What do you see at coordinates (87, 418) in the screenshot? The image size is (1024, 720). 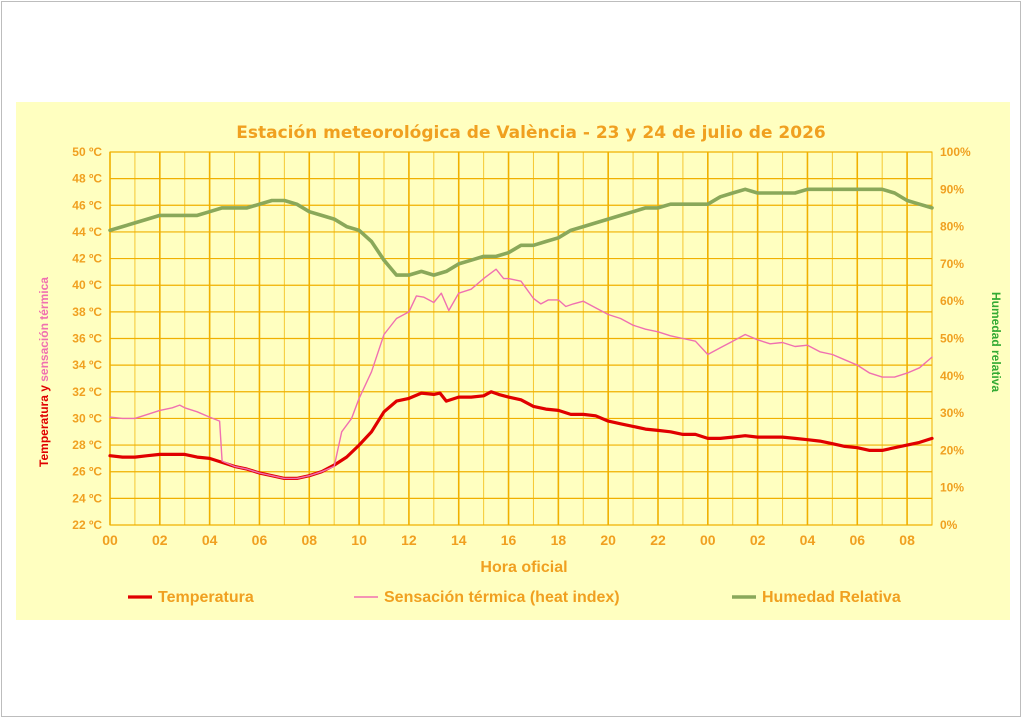 I see `y-left-tick-label: 30 ºC` at bounding box center [87, 418].